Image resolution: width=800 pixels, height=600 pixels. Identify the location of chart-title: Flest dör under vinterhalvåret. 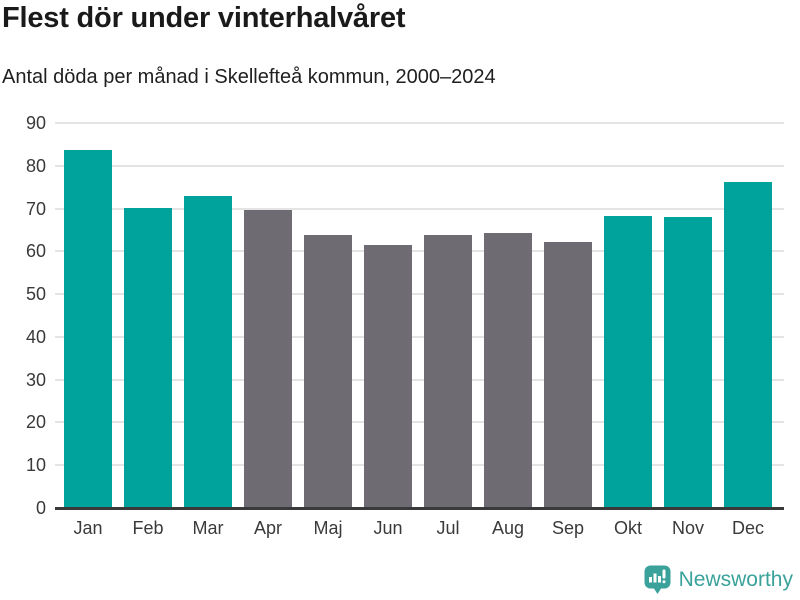
(204, 18).